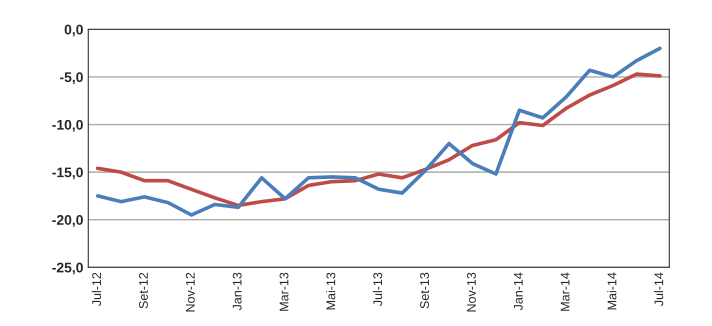 The width and height of the screenshot is (712, 326). I want to click on x-tick-label: Set-12, so click(143, 290).